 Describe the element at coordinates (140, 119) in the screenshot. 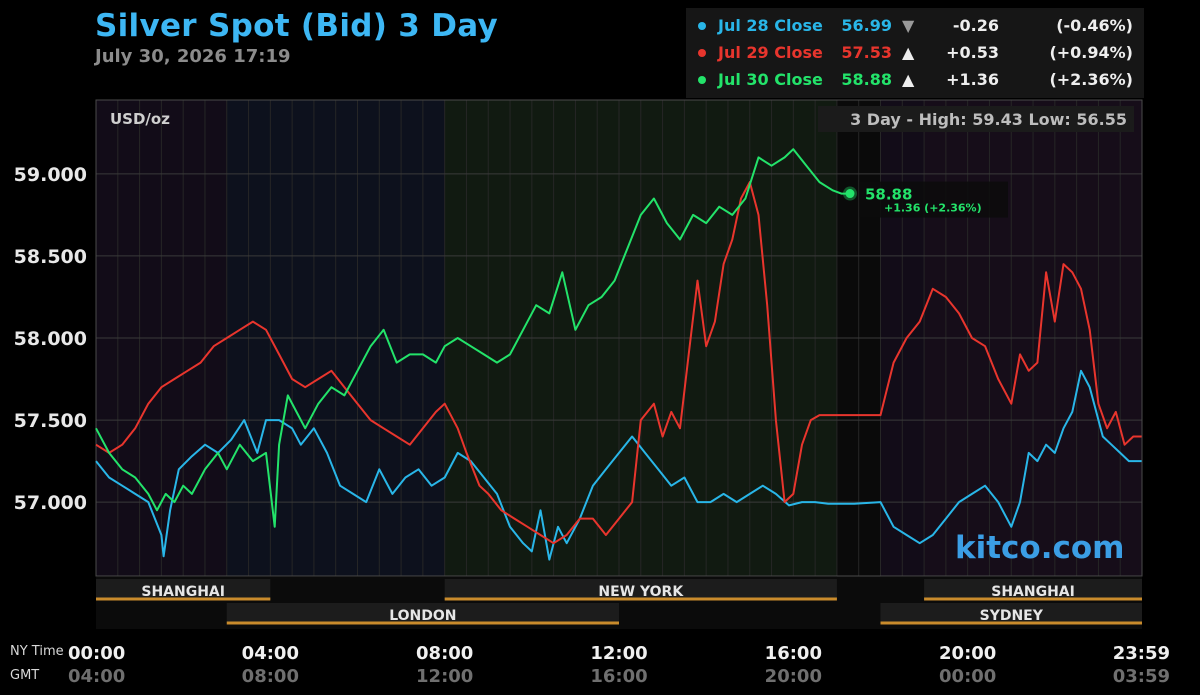

I see `unit-label: USD/oz` at that location.